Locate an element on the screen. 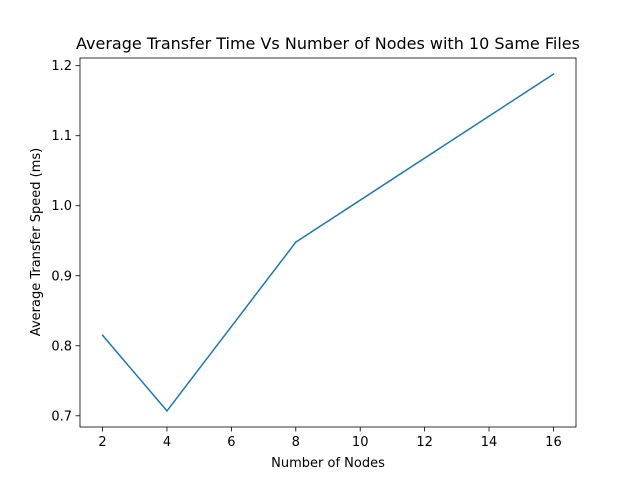 This screenshot has width=640, height=480. x-tick-label: 14 is located at coordinates (489, 442).